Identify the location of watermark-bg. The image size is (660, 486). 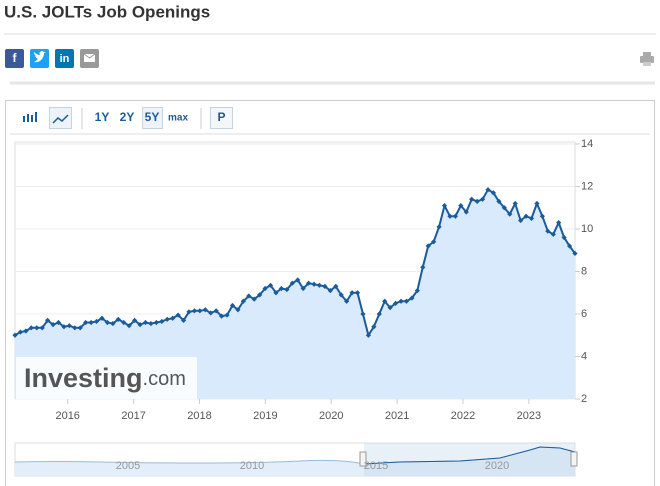
(106, 378).